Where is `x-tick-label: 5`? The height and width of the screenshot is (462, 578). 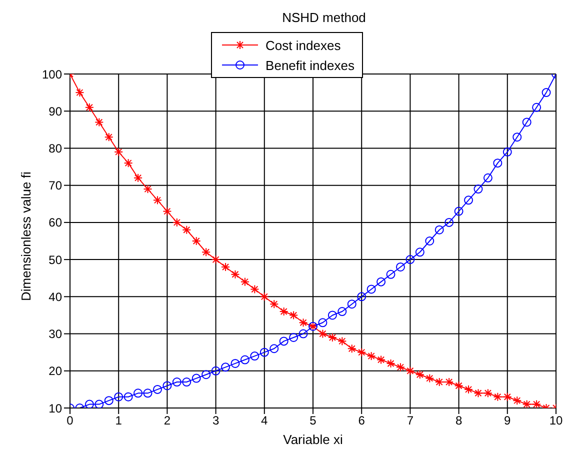 x-tick-label: 5 is located at coordinates (313, 421).